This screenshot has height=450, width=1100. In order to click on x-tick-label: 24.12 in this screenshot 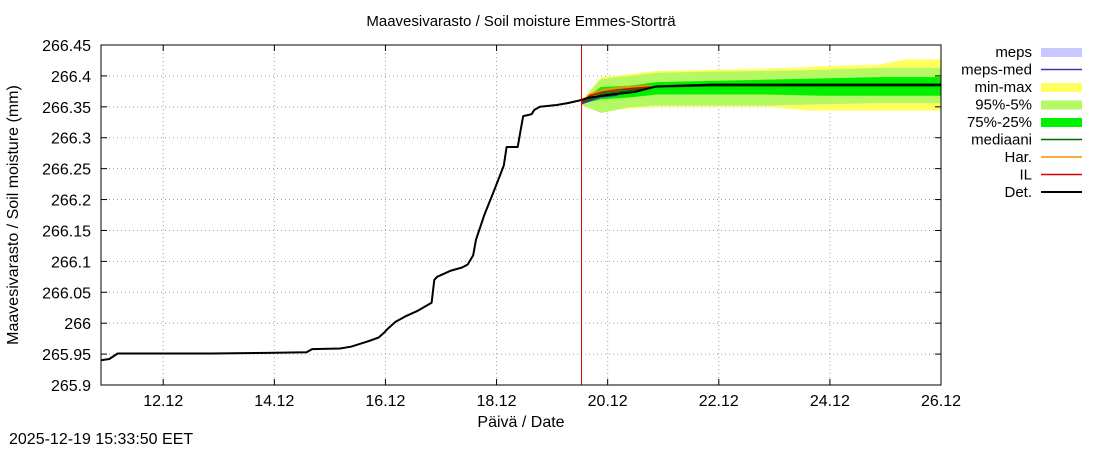, I will do `click(830, 401)`.